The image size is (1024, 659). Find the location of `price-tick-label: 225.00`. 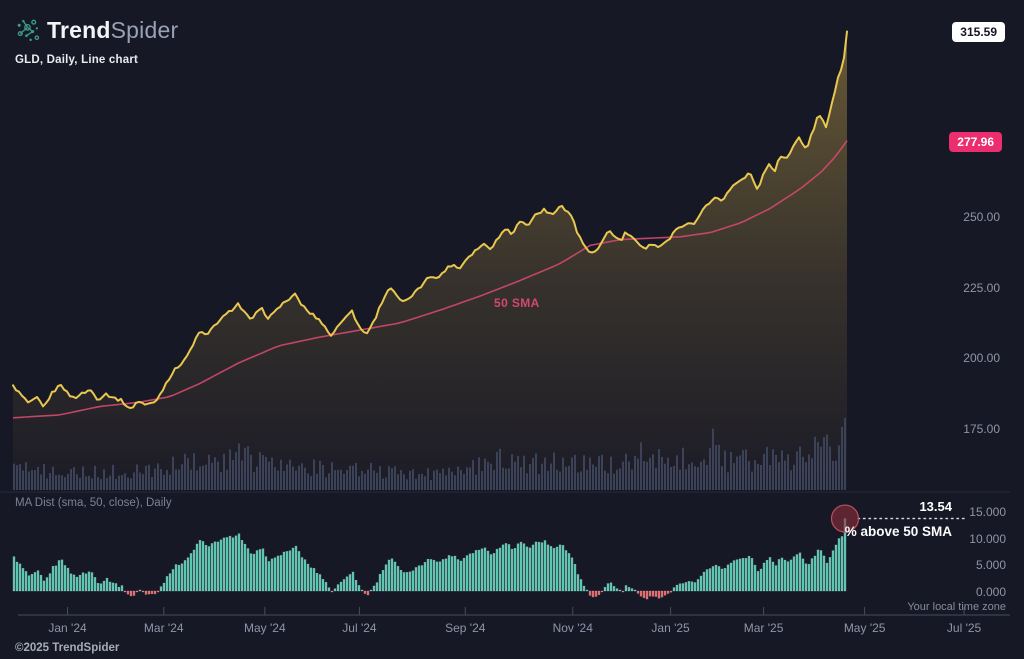

price-tick-label: 225.00 is located at coordinates (981, 287).